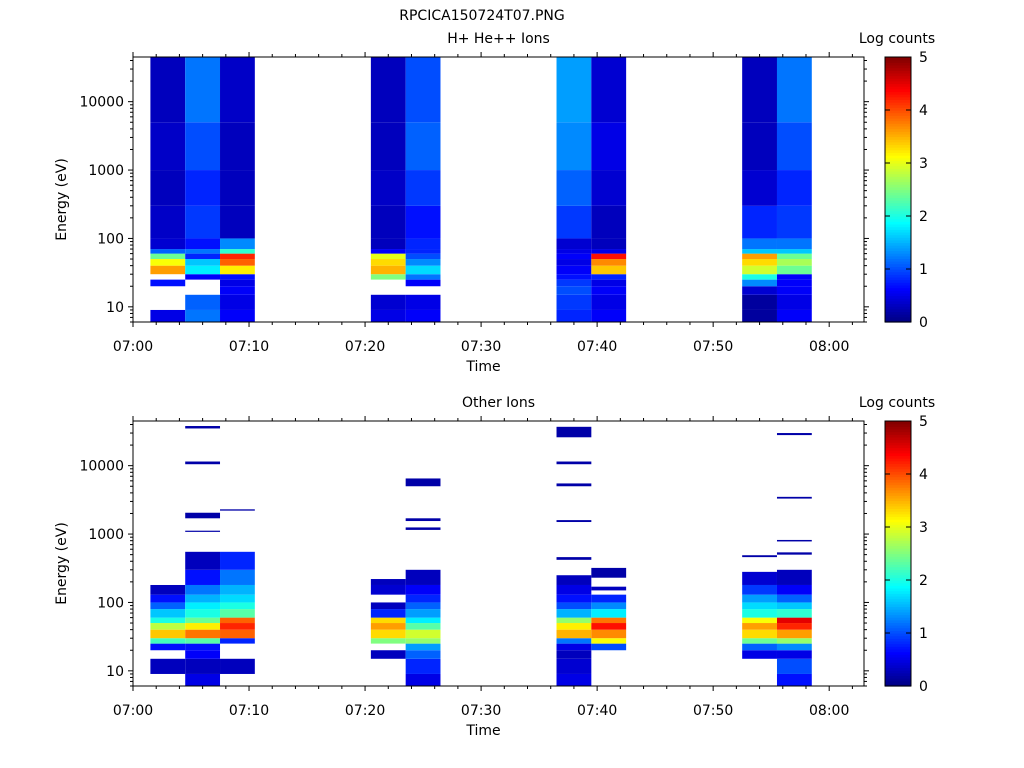 Image resolution: width=1024 pixels, height=768 pixels. Describe the element at coordinates (898, 553) in the screenshot. I see `colorbar-frame` at that location.